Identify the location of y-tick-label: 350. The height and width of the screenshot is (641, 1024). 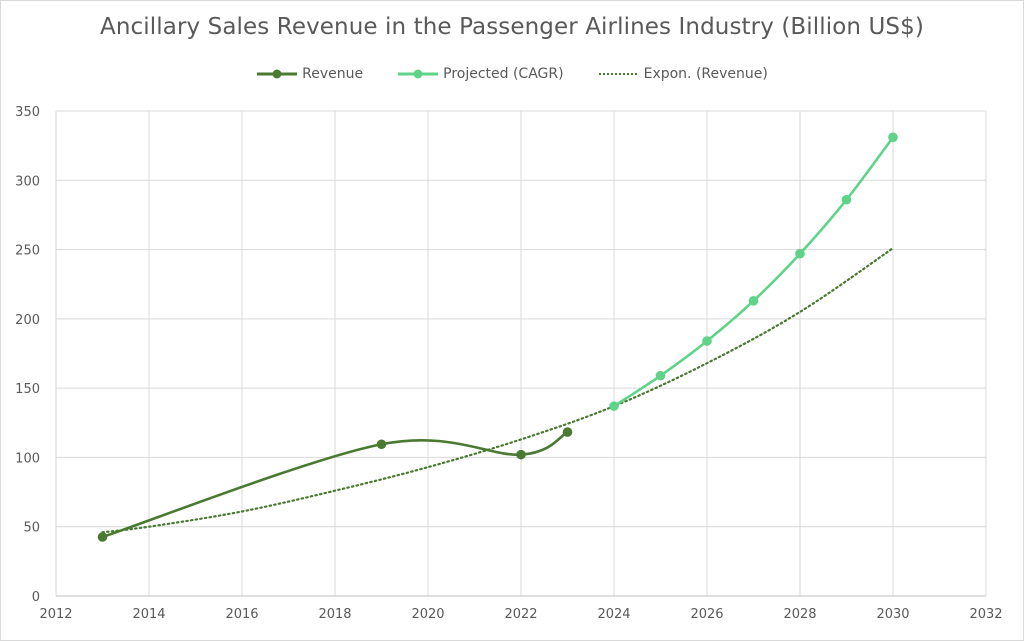
(27, 112).